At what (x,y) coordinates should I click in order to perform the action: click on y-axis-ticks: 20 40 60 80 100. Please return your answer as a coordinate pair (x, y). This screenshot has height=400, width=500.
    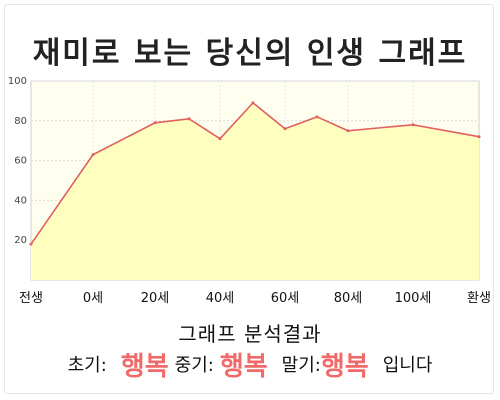
    Looking at the image, I should click on (17, 161).